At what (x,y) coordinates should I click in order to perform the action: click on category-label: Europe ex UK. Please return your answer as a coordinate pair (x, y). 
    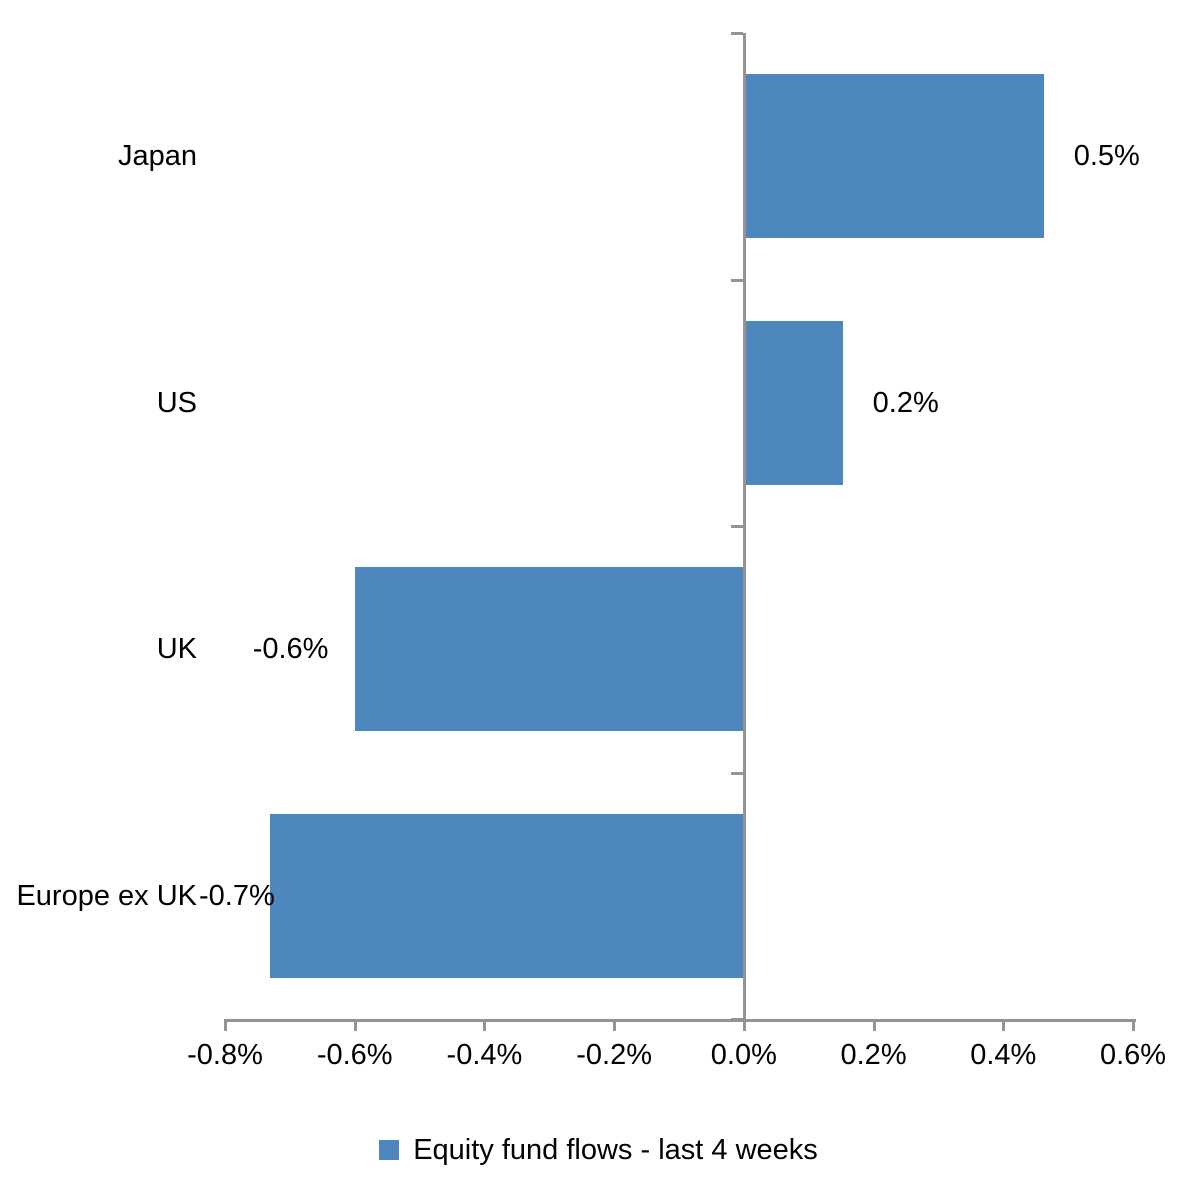
    Looking at the image, I should click on (106, 895).